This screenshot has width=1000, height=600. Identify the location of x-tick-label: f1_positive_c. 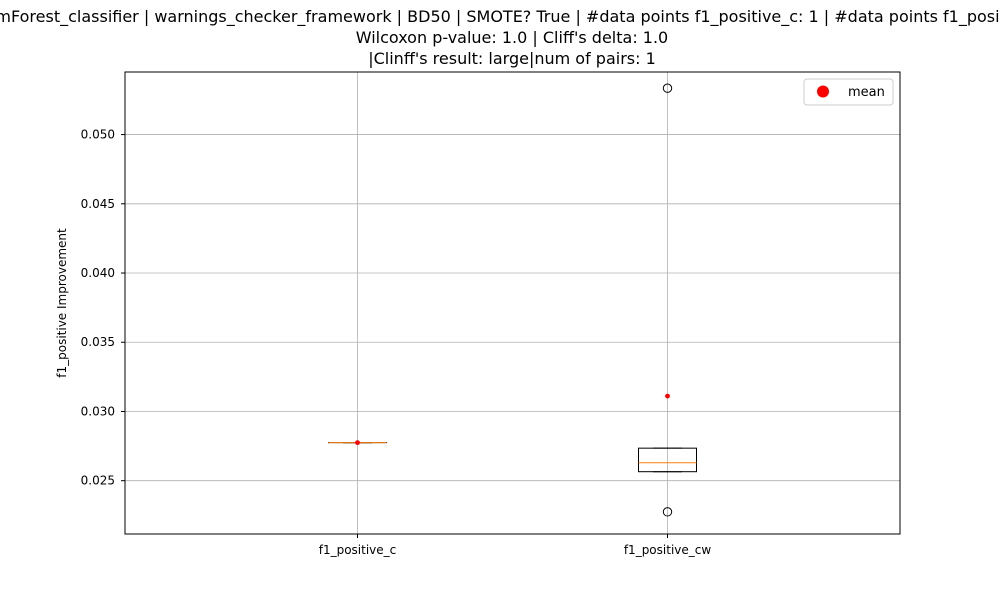
(358, 550).